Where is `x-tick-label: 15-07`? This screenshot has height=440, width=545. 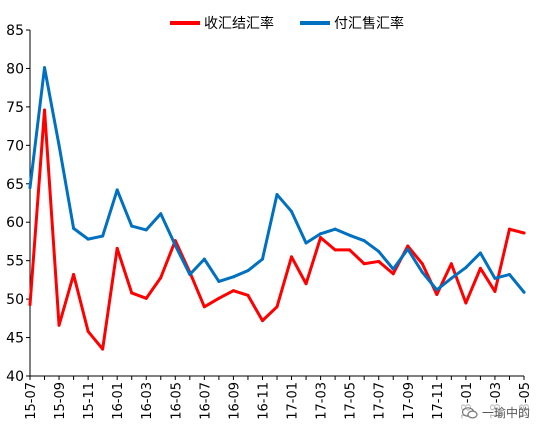 x-tick-label: 15-07 is located at coordinates (31, 401).